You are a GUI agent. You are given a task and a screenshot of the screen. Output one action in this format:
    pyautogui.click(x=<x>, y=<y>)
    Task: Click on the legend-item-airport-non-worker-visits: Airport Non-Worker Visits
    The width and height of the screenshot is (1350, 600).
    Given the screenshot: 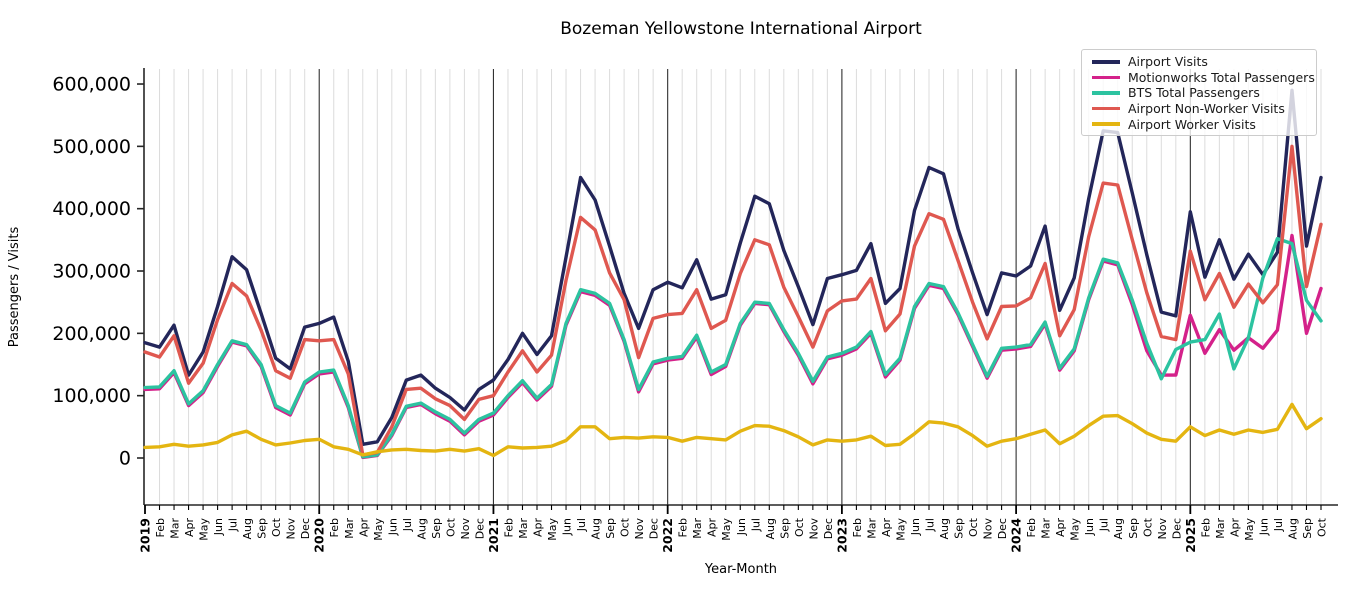 What is the action you would take?
    pyautogui.click(x=1199, y=109)
    